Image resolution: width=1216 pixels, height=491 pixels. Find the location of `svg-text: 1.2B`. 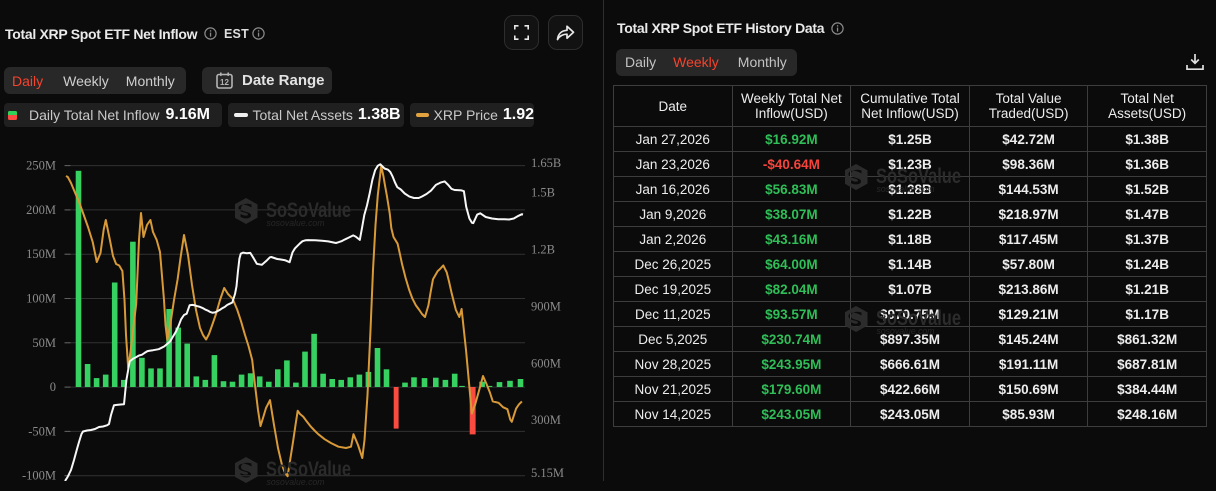

svg-text: 1.2B is located at coordinates (543, 250).